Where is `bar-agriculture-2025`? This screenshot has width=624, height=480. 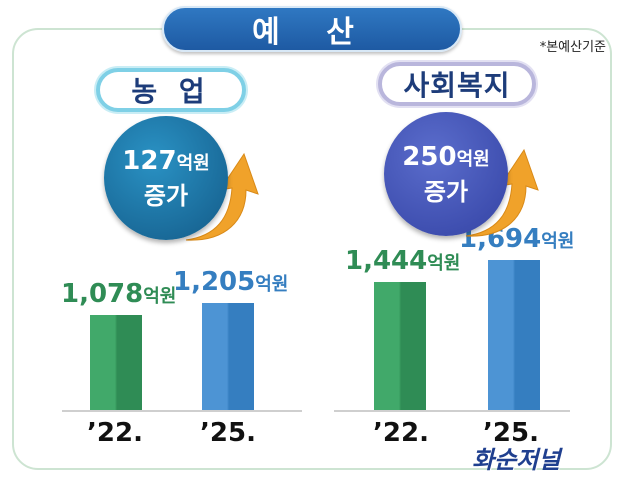 bar-agriculture-2025 is located at coordinates (228, 356).